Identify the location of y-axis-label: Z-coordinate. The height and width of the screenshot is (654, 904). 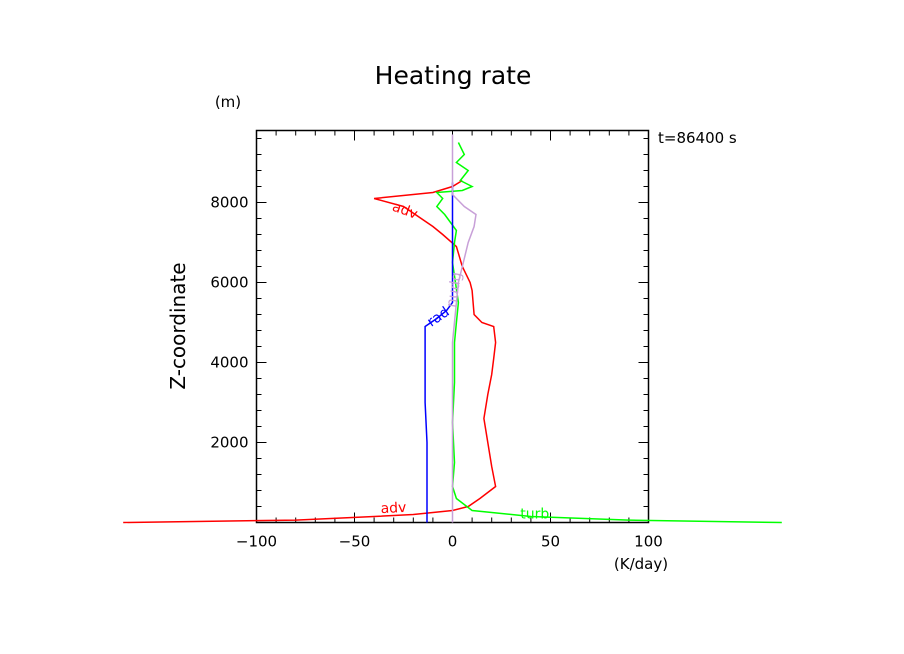
(178, 325).